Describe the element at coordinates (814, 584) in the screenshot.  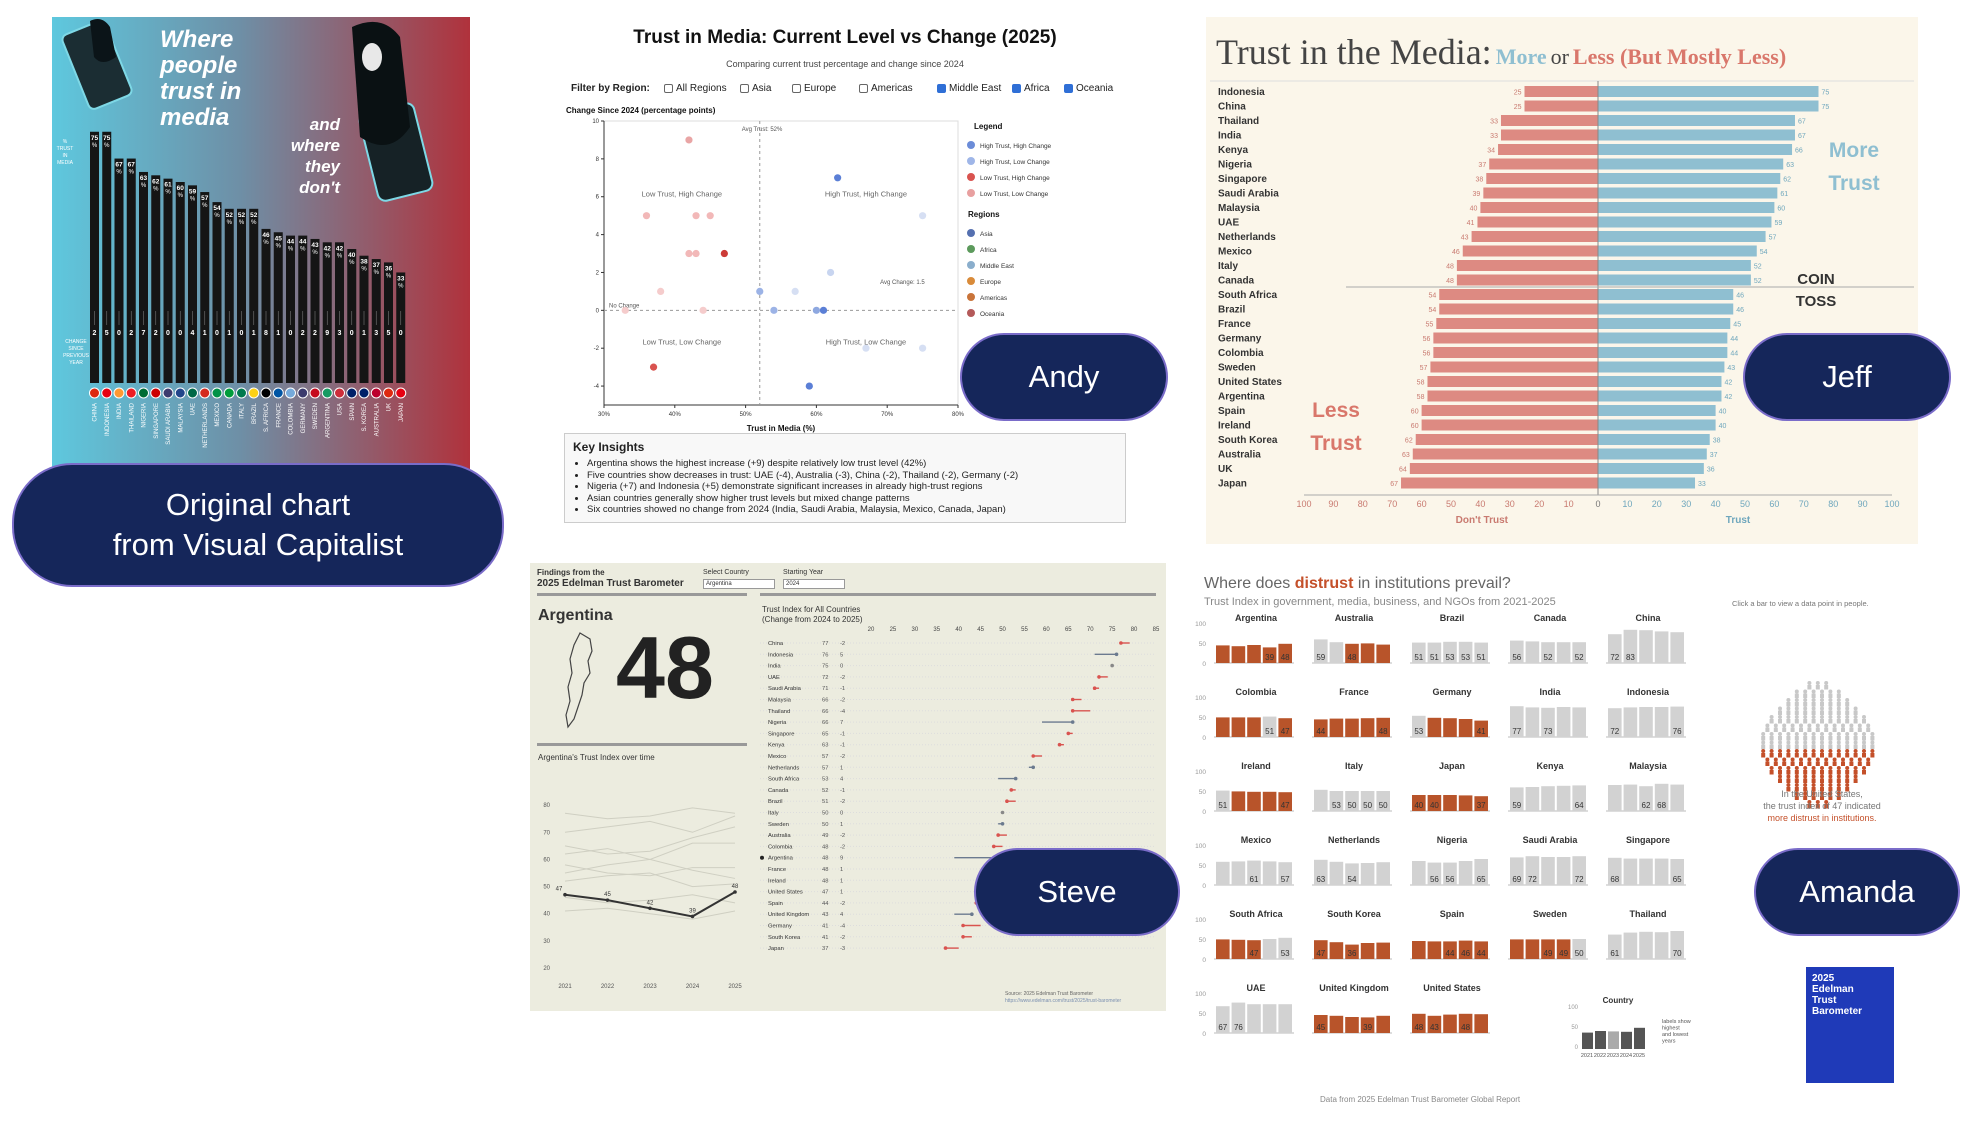
I see `starting-year-dropdown: 2024` at that location.